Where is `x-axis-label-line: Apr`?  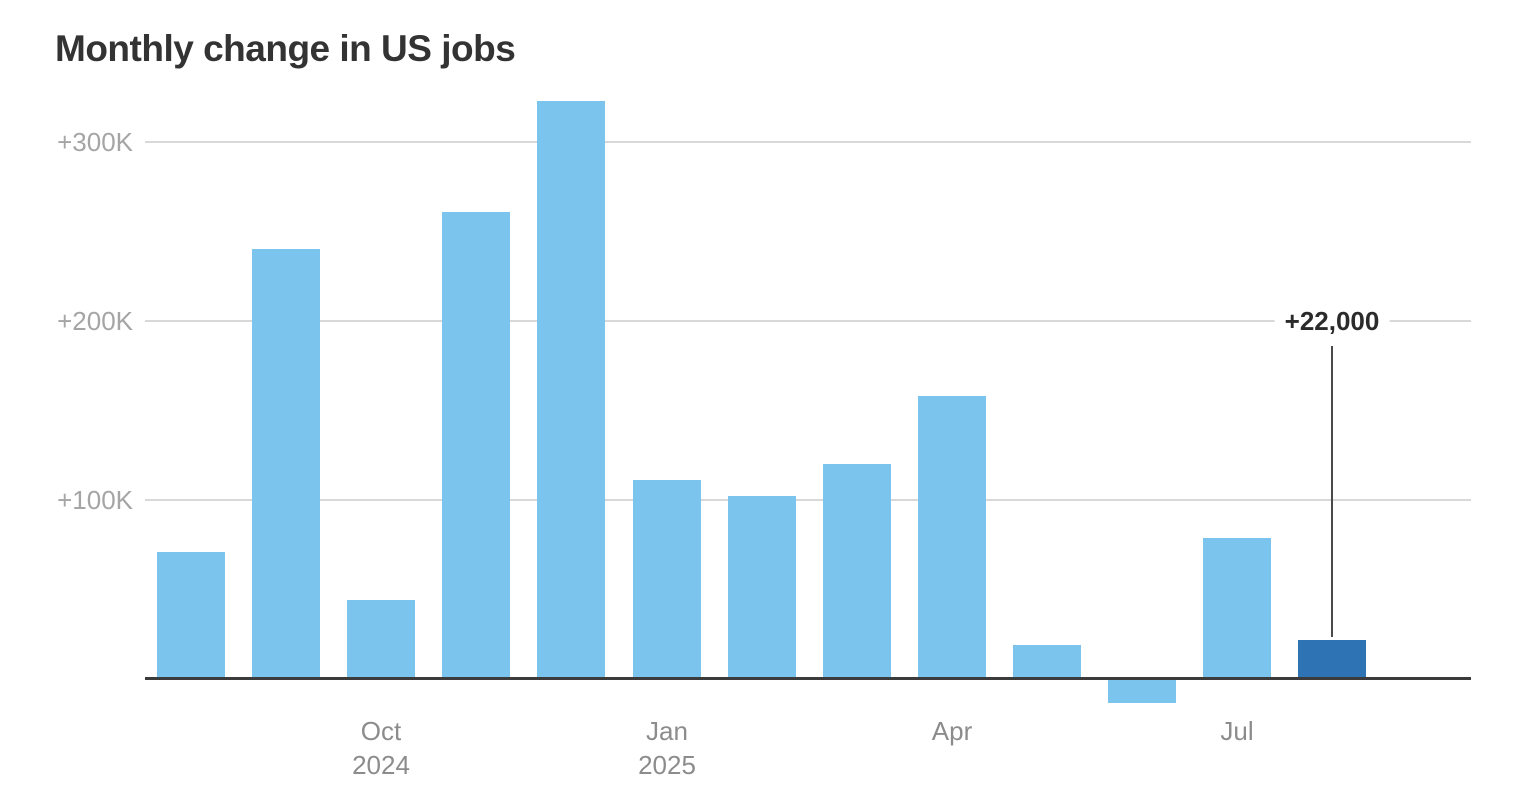 x-axis-label-line: Apr is located at coordinates (952, 731).